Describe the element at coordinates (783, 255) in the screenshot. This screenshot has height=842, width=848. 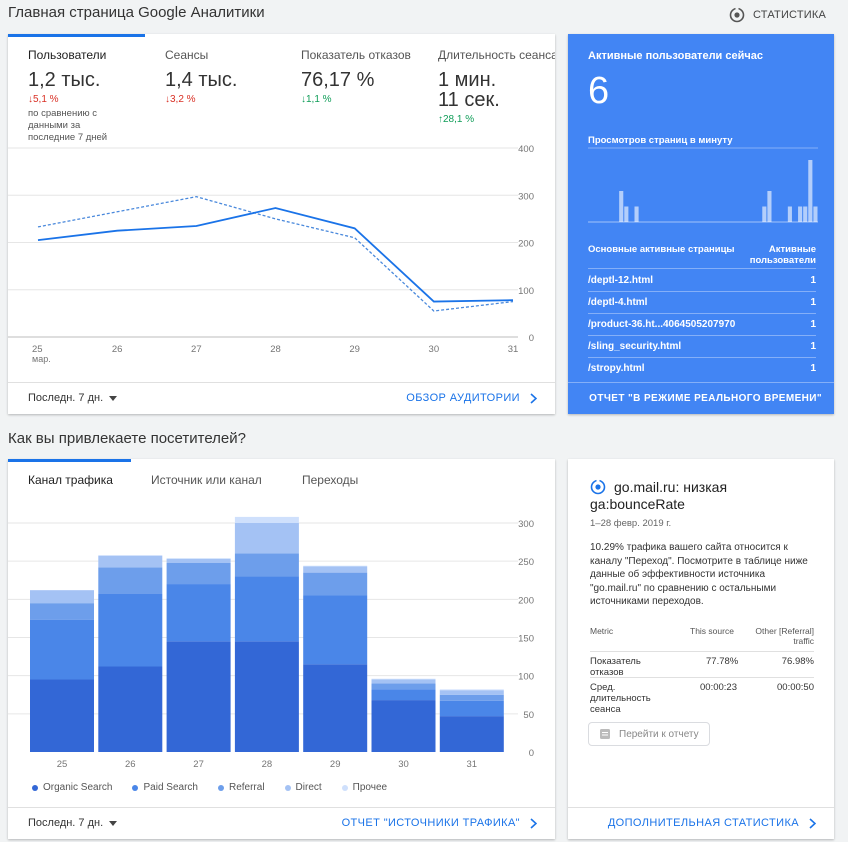
I see `active-users-header: Активные пользователи` at that location.